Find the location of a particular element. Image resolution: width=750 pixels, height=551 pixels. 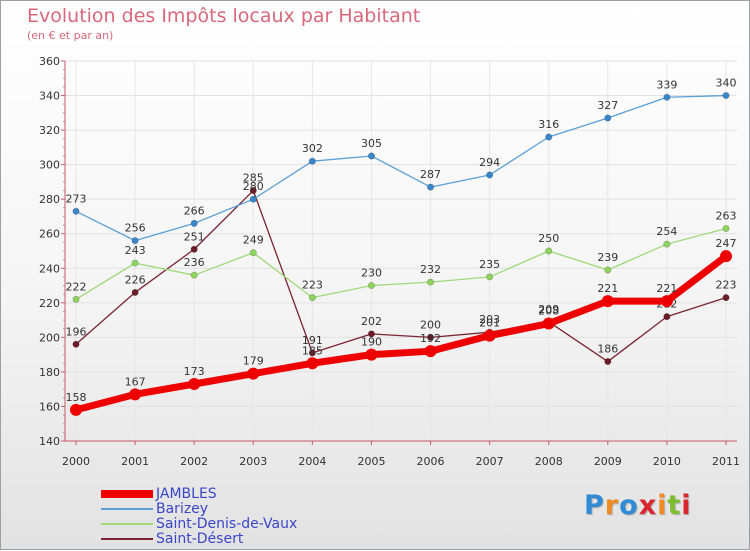

data-label-saint-denis-de-vaux: 250 is located at coordinates (548, 238).